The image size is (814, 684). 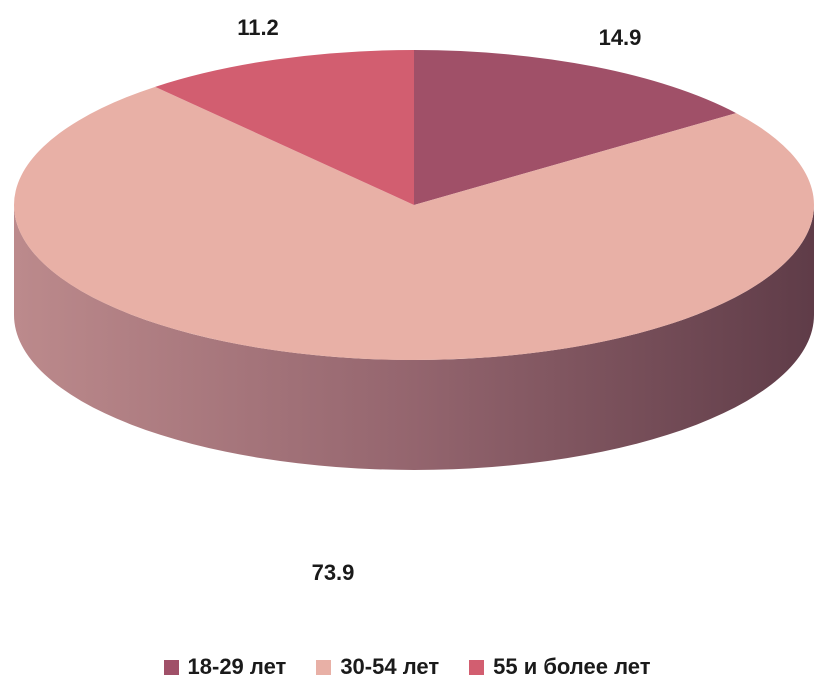 I want to click on legend-item-30-54: 30-54 лет, so click(x=377, y=667).